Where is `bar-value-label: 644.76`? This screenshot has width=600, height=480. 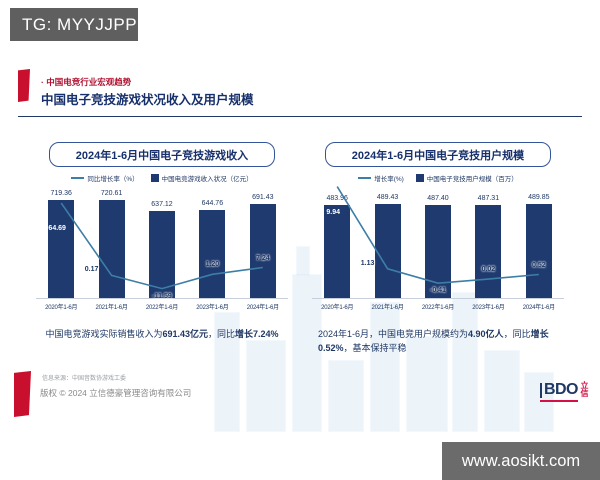 bar-value-label: 644.76 is located at coordinates (212, 203).